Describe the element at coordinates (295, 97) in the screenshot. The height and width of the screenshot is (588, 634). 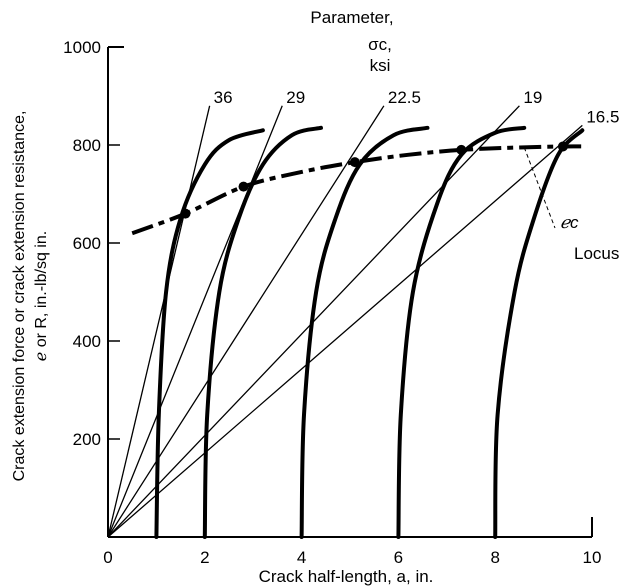
I see `g-line-label: 29` at that location.